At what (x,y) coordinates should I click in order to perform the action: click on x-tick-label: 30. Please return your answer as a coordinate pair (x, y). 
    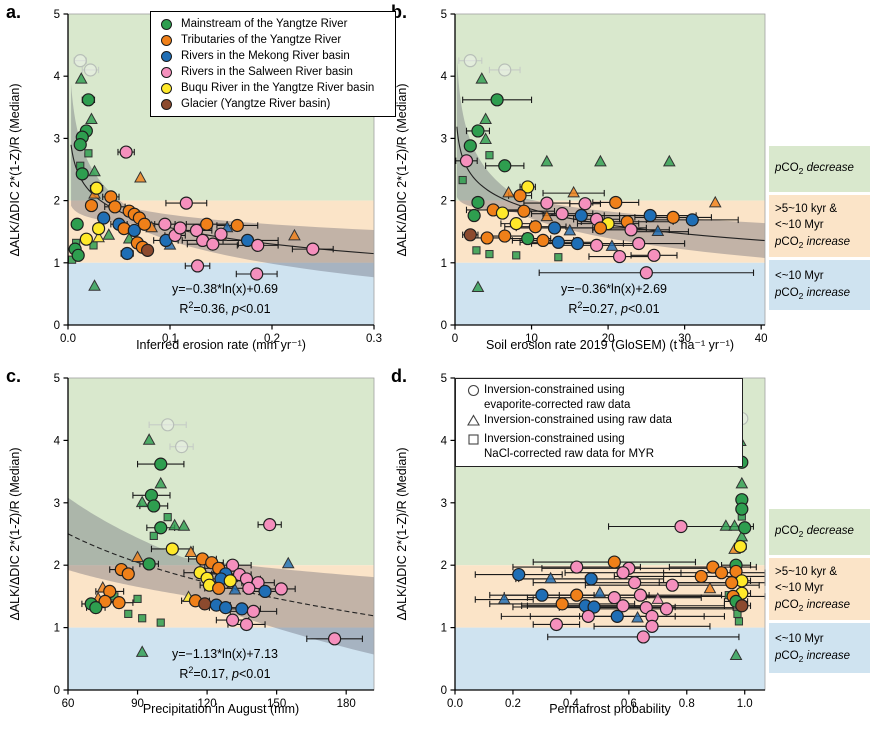
    Looking at the image, I should click on (684, 339).